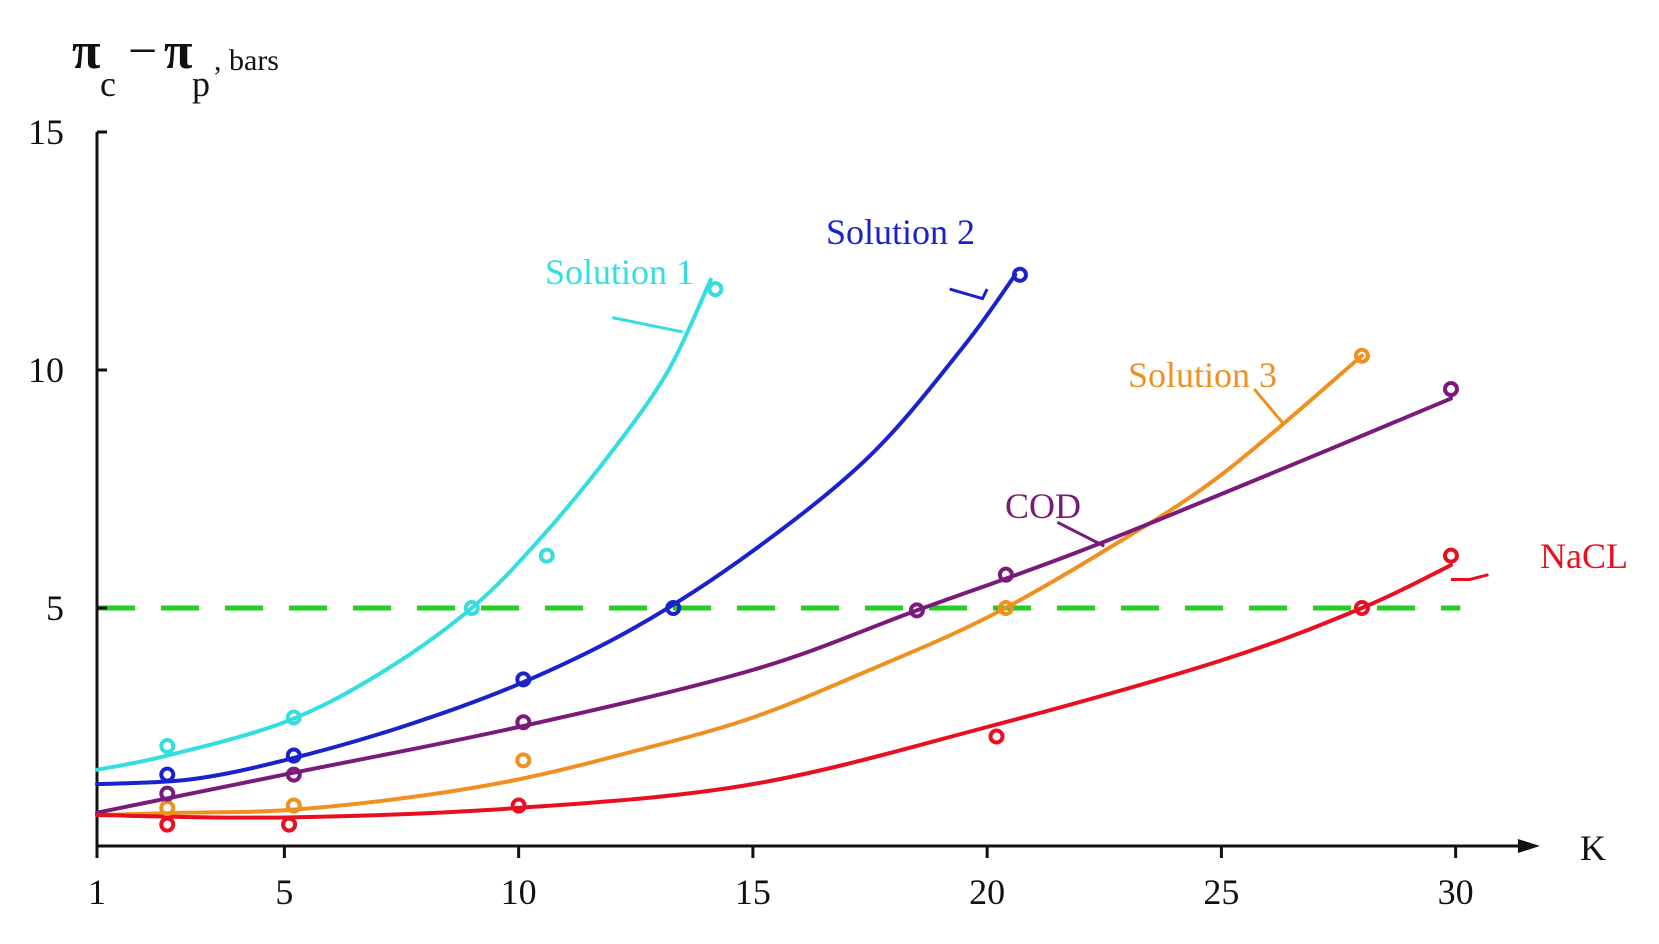  Describe the element at coordinates (1043, 506) in the screenshot. I see `label-cod: COD` at that location.